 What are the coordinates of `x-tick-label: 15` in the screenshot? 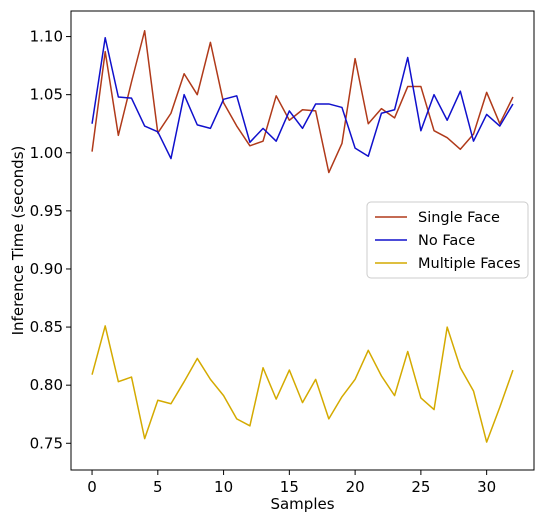 It's located at (289, 487).